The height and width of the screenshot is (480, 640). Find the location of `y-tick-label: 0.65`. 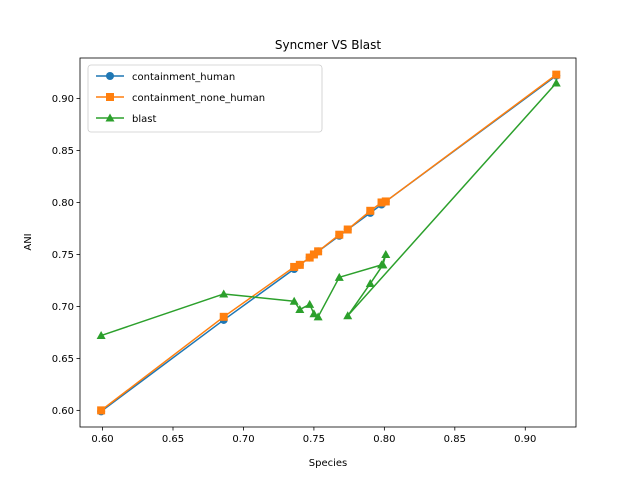

y-tick-label: 0.65 is located at coordinates (63, 359).